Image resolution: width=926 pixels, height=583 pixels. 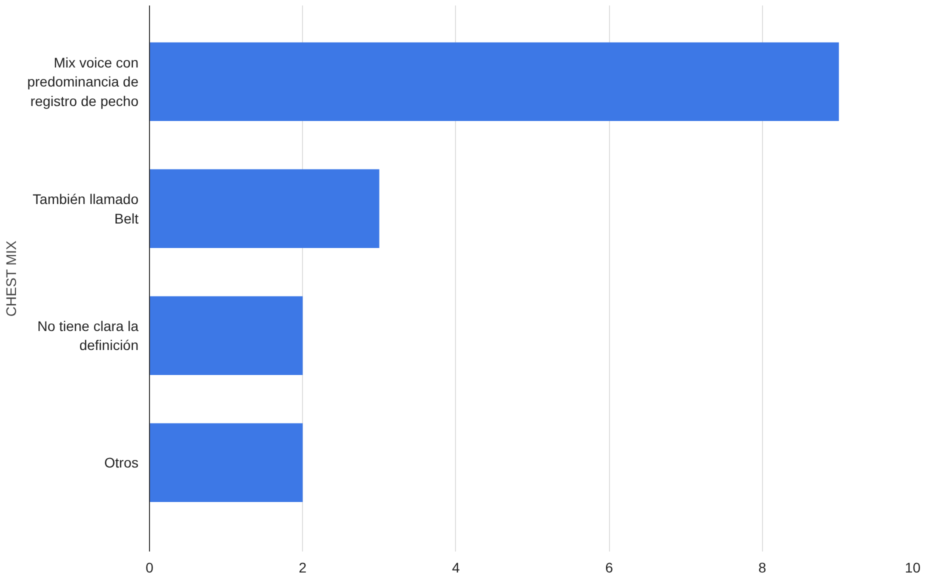 What do you see at coordinates (85, 208) in the screenshot?
I see `y-tick-label: También llamado Belt` at bounding box center [85, 208].